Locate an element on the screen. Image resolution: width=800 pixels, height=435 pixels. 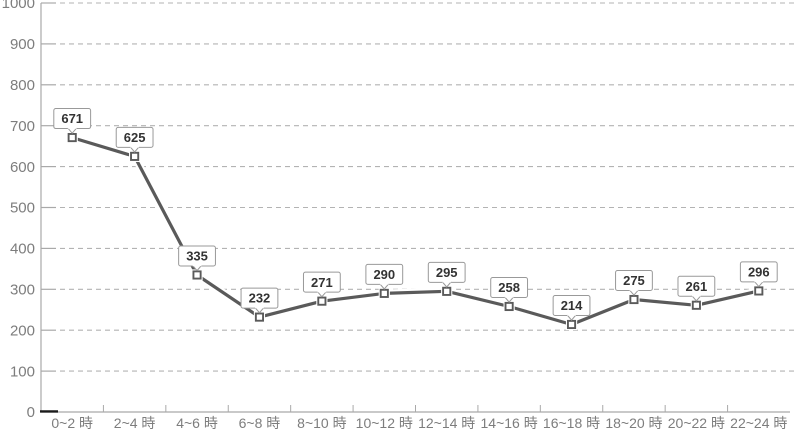
y-tick-label: 500 is located at coordinates (22, 208).